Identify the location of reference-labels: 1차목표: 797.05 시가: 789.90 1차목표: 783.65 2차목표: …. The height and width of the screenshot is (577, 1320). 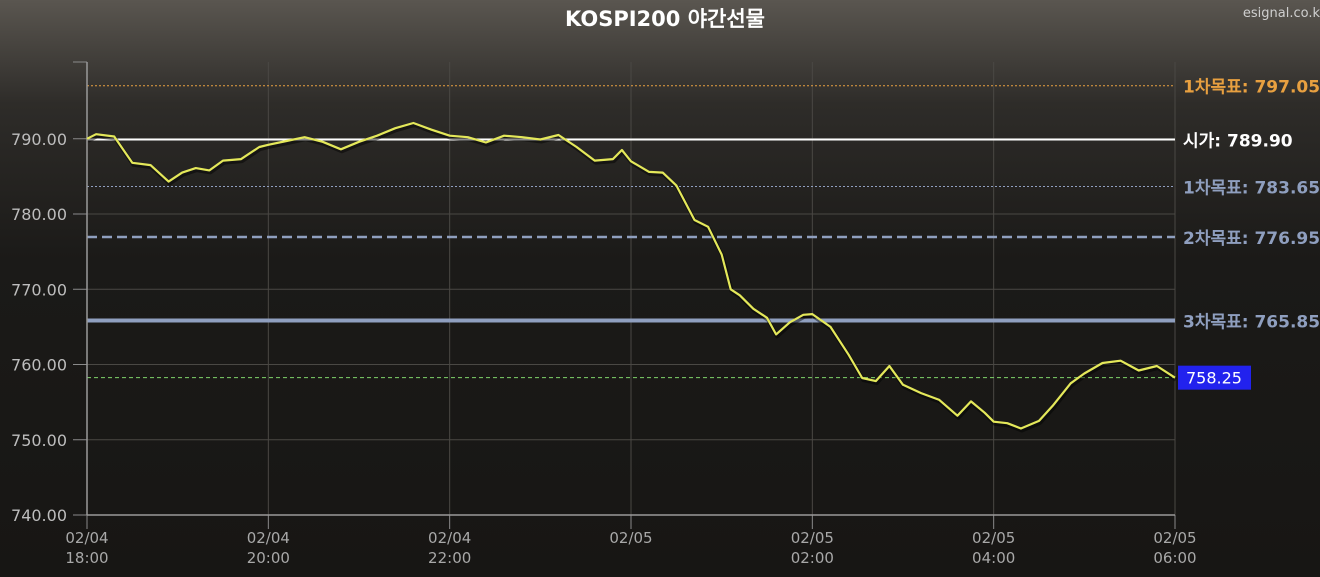
(1249, 234).